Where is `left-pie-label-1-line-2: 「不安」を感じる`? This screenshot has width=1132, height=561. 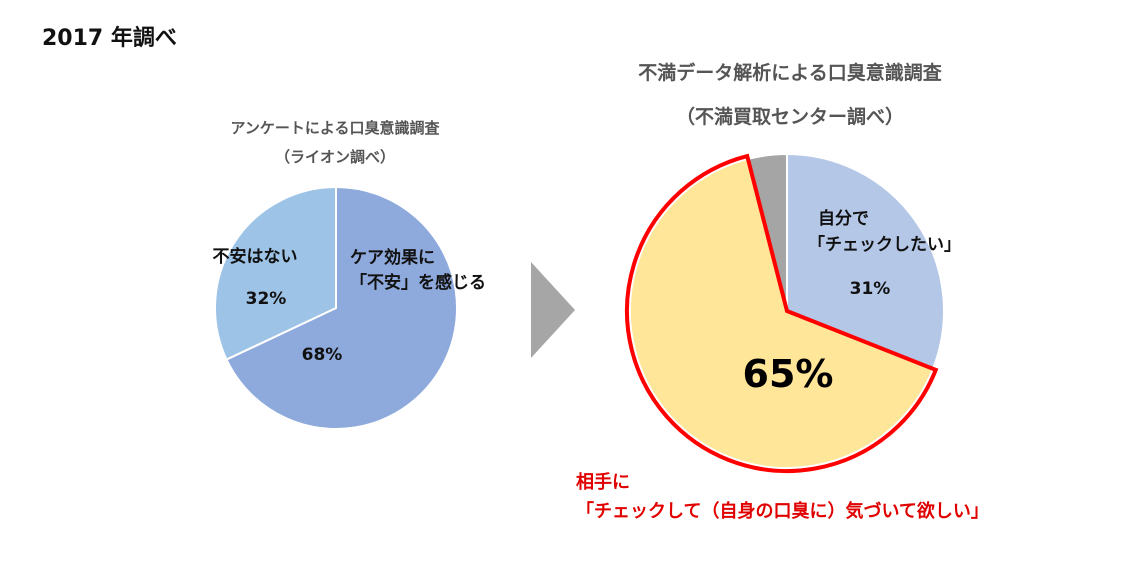 left-pie-label-1-line-2: 「不安」を感じる is located at coordinates (418, 282).